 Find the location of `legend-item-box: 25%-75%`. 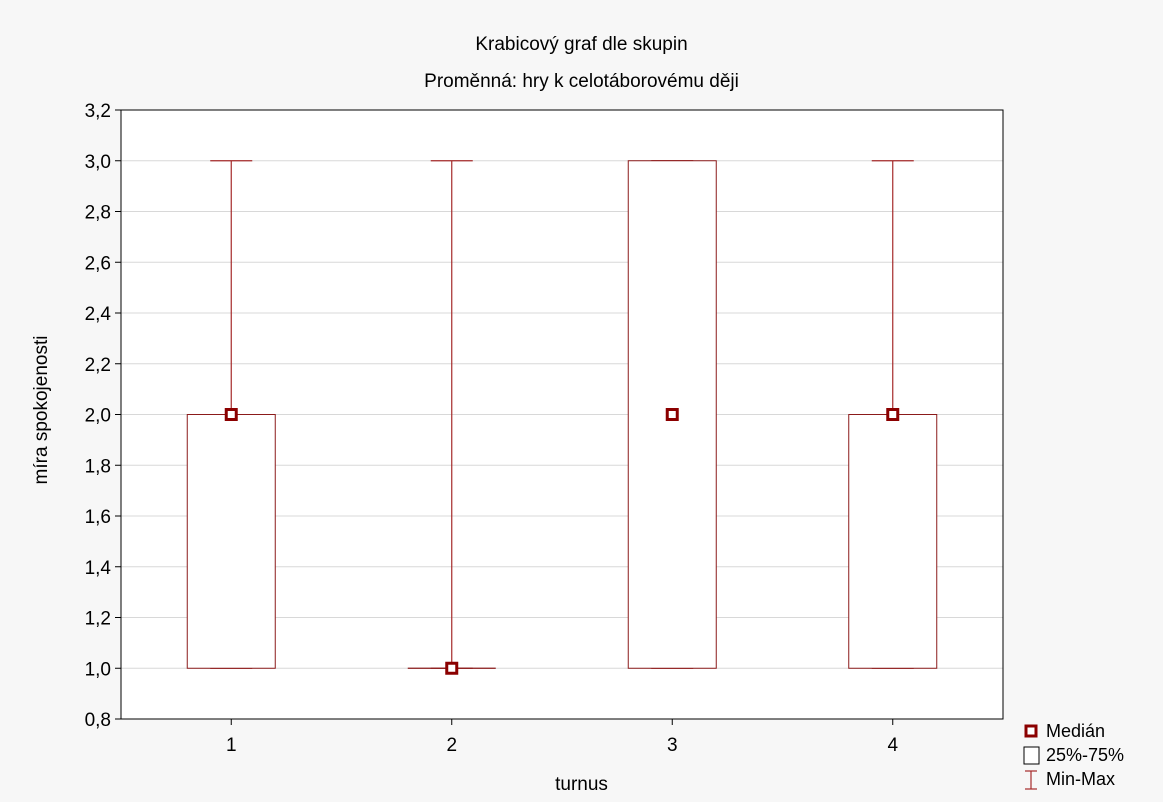

legend-item-box: 25%-75% is located at coordinates (1073, 756).